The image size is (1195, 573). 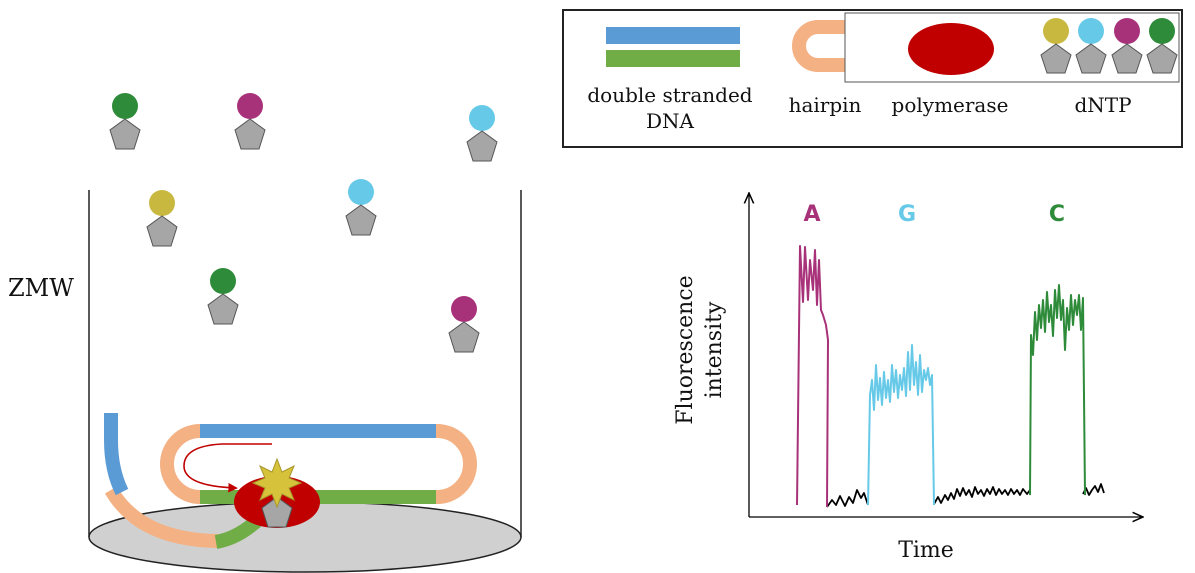 What do you see at coordinates (41, 288) in the screenshot?
I see `zmw-label: ZMW` at bounding box center [41, 288].